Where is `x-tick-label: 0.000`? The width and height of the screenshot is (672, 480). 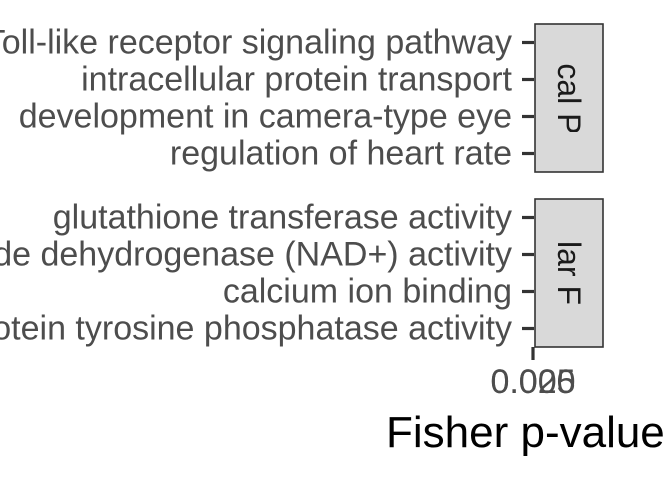
x-tick-label: 0.000 is located at coordinates (532, 382).